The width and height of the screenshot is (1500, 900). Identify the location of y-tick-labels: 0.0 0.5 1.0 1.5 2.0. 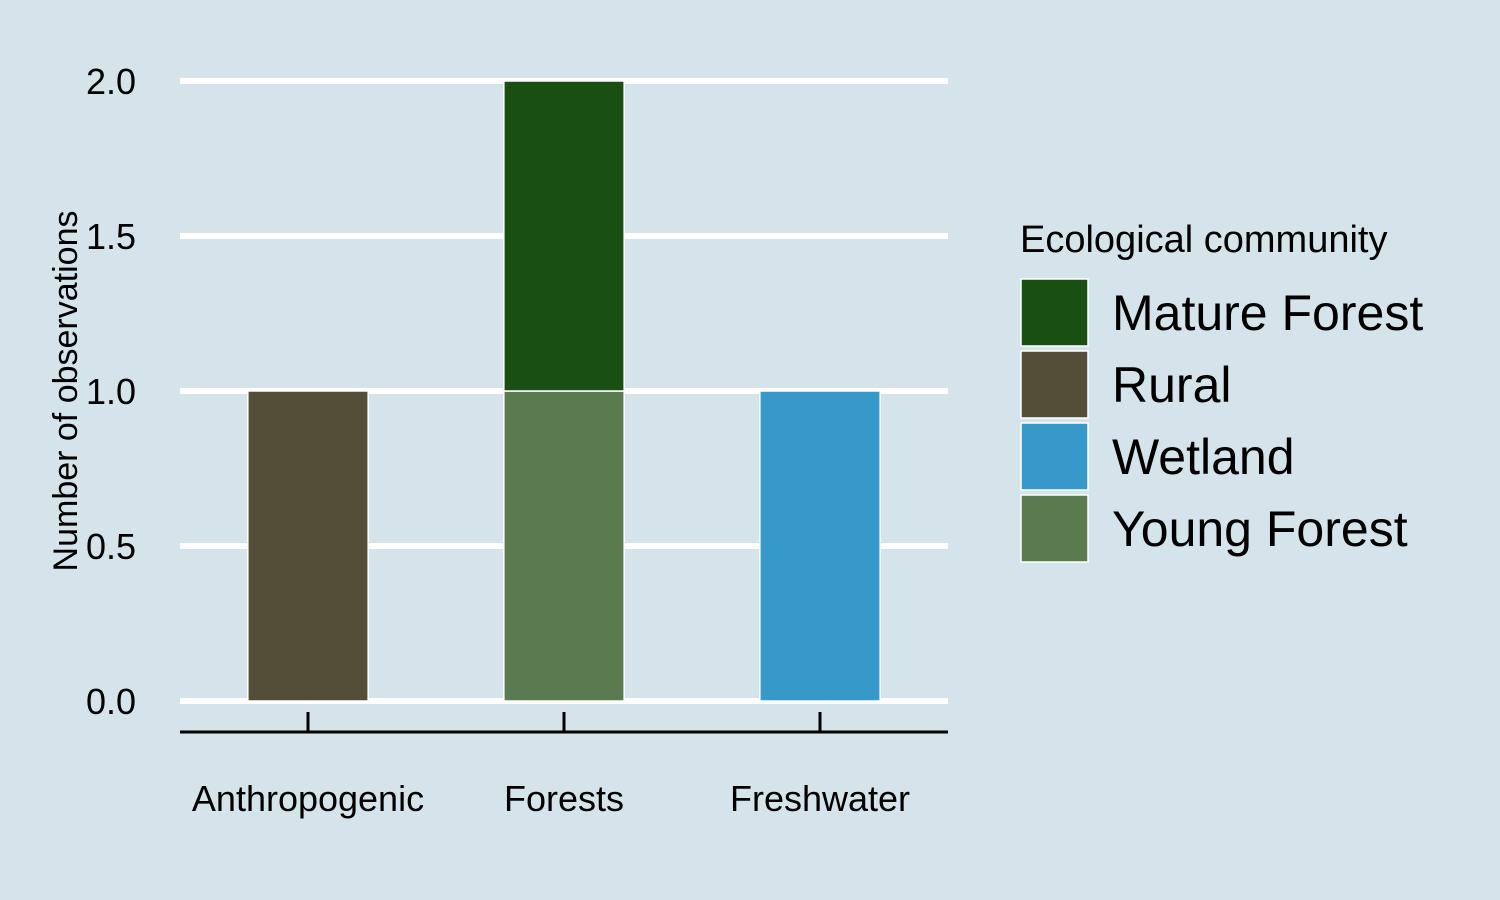
(111, 391).